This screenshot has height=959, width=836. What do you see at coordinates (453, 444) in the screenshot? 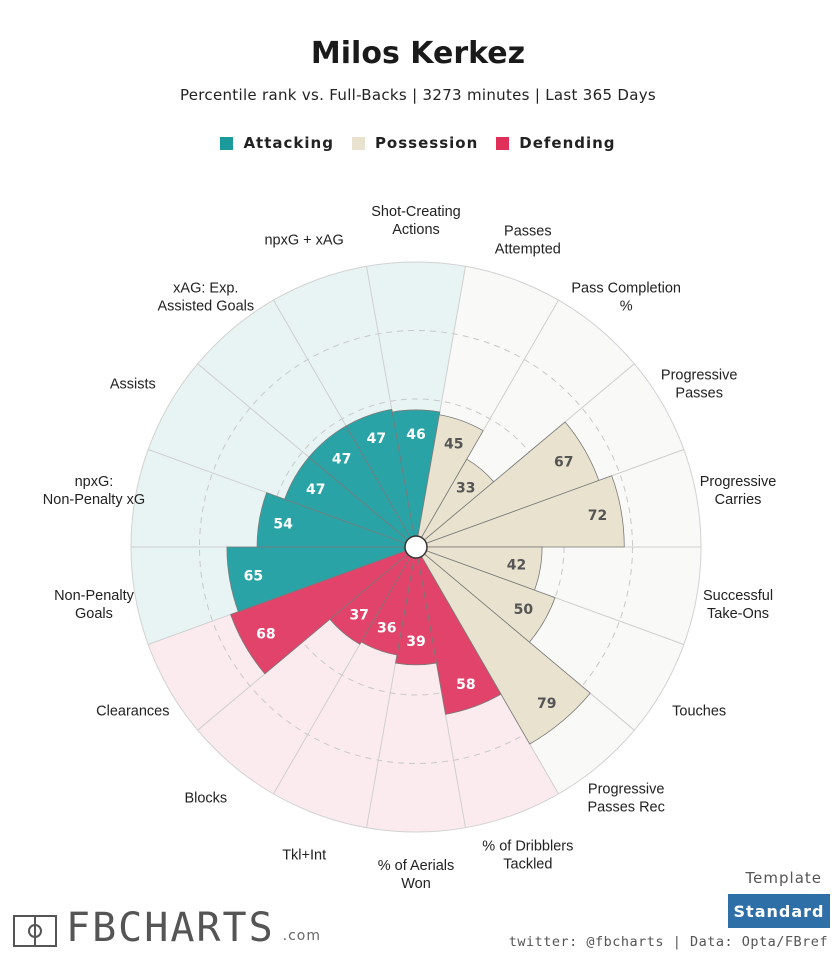
I see `value-label-passes-attempted: 45` at bounding box center [453, 444].